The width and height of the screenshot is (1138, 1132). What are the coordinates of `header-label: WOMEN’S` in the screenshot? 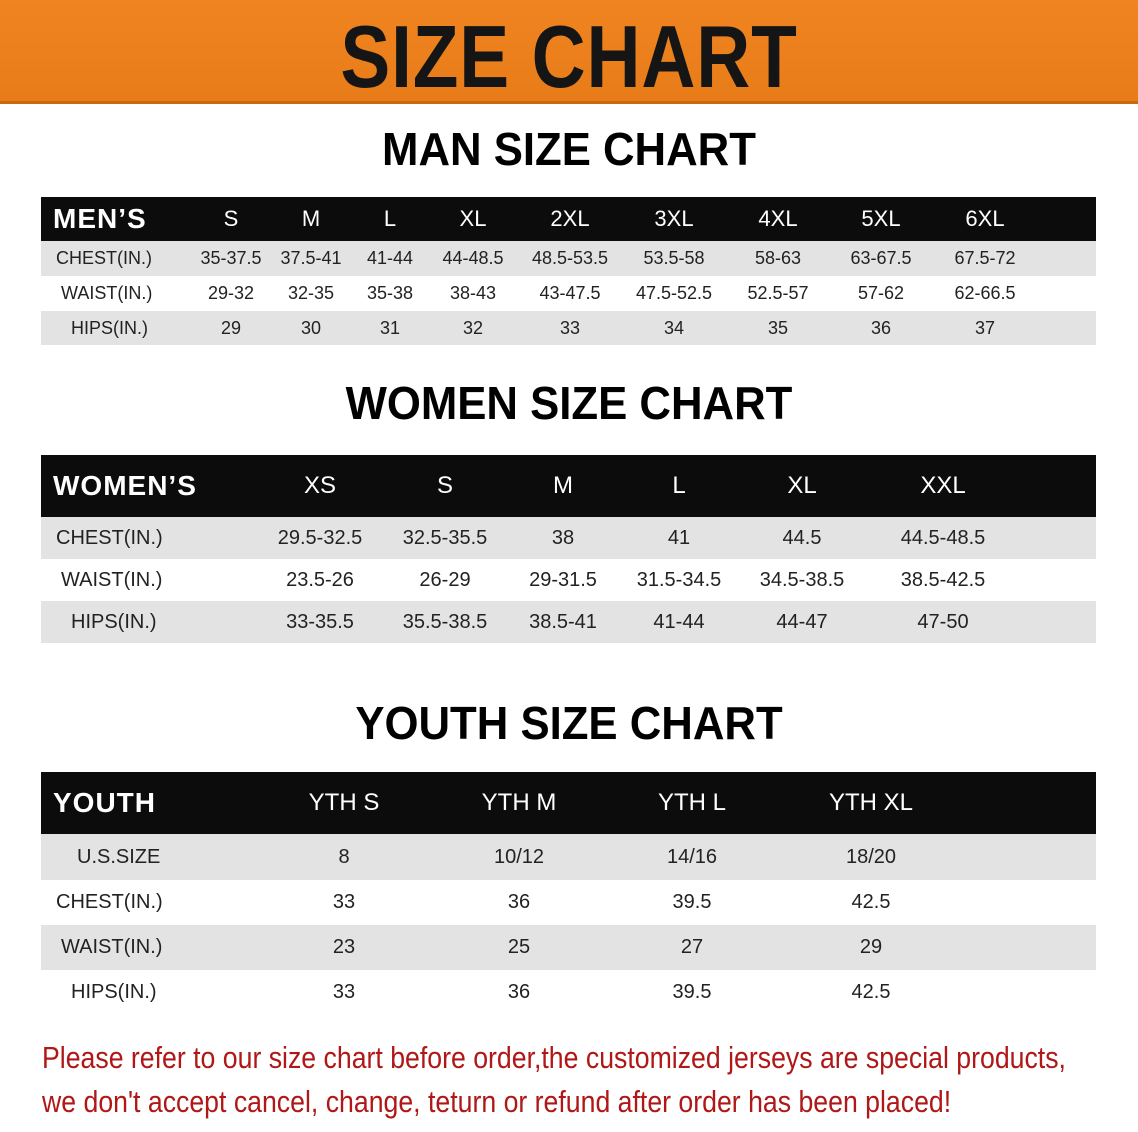 It's located at (125, 485).